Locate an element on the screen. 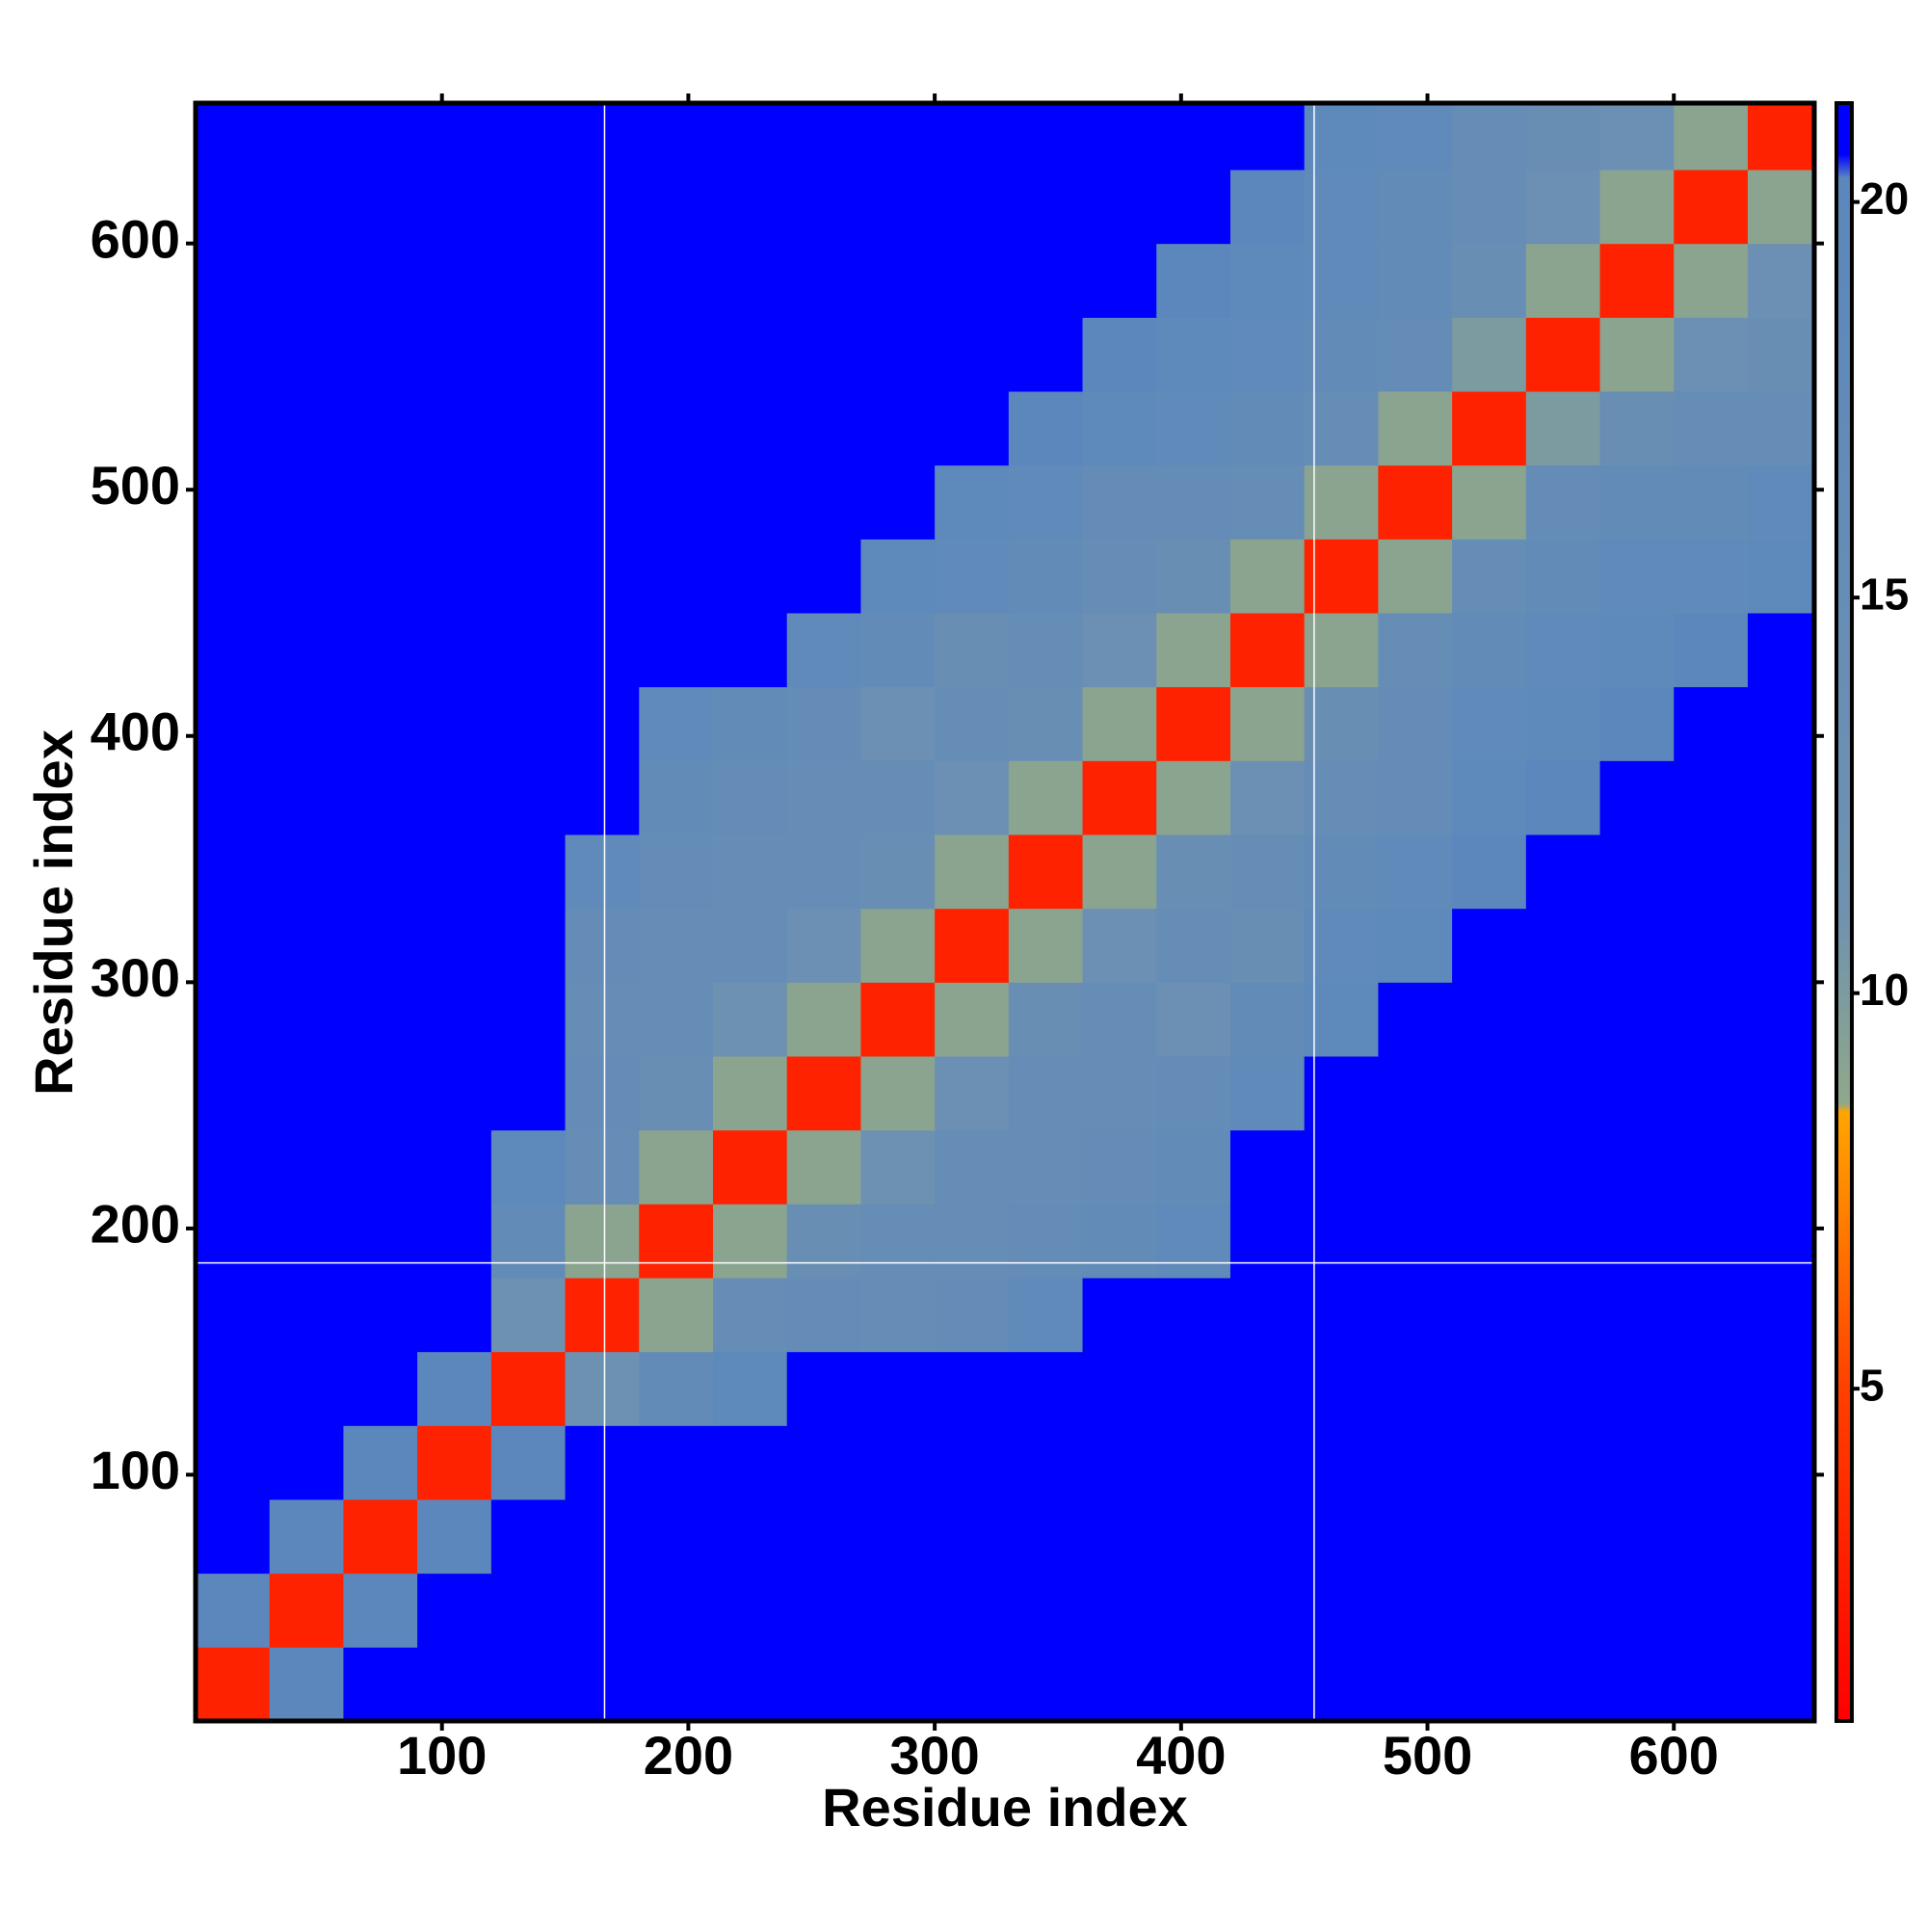  y-tick-label: 100 is located at coordinates (136, 1470).